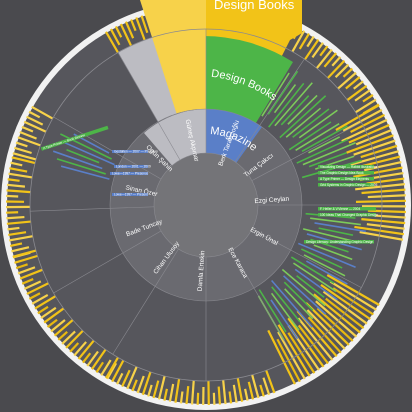 The image size is (412, 412). What do you see at coordinates (340, 209) in the screenshot?
I see `right-item-5: F. Heller & V.Vienne — 2004` at bounding box center [340, 209].